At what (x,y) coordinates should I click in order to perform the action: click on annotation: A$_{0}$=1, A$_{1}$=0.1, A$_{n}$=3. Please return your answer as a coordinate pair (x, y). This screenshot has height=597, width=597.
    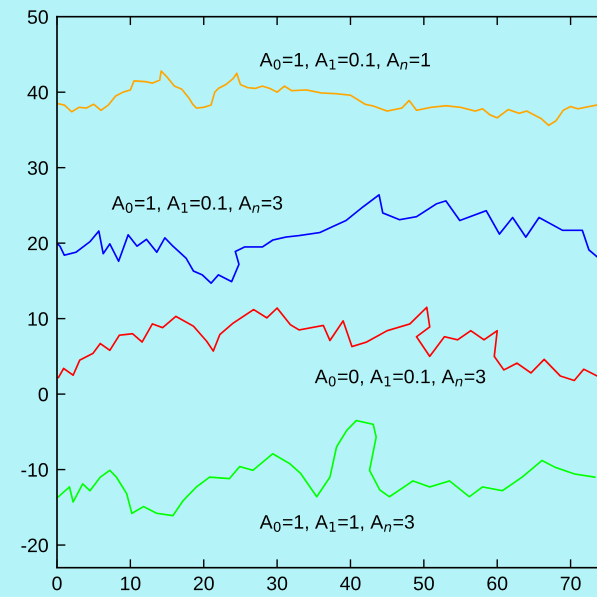
    Looking at the image, I should click on (197, 204).